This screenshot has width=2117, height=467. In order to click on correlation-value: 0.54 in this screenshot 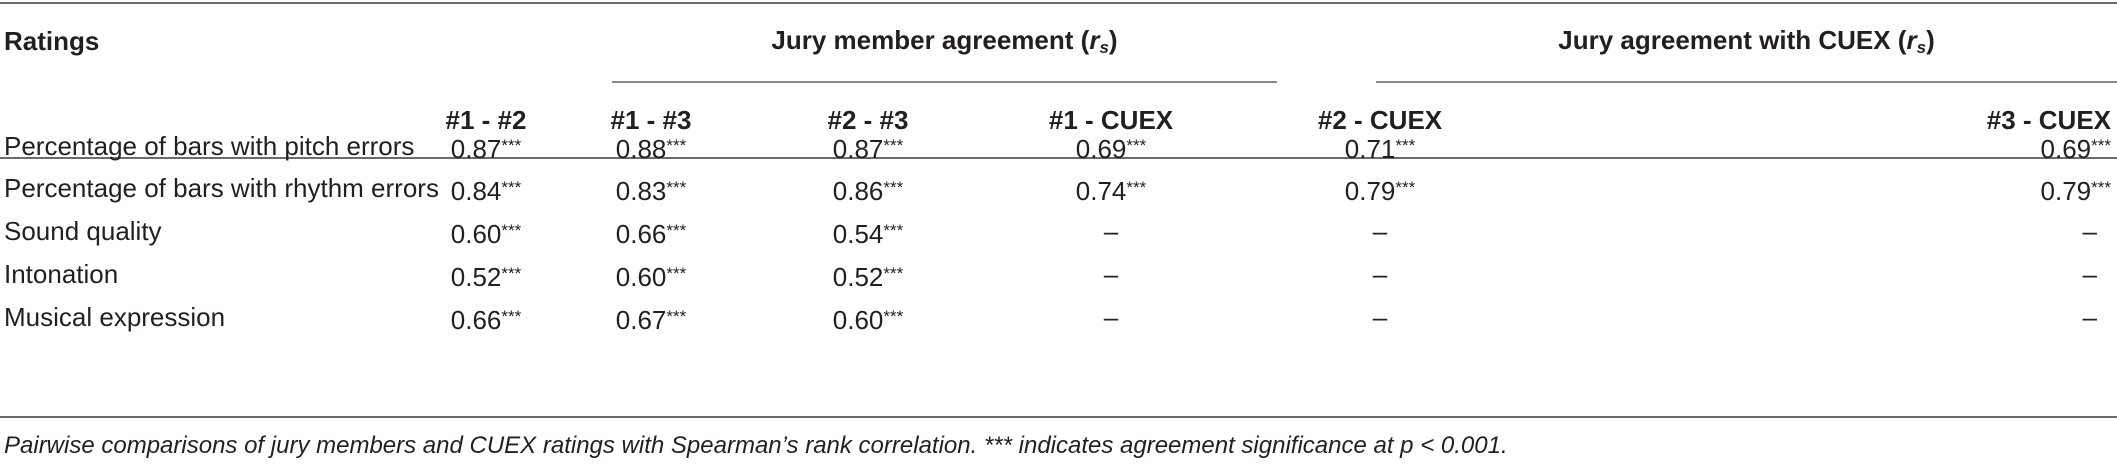, I will do `click(858, 234)`.